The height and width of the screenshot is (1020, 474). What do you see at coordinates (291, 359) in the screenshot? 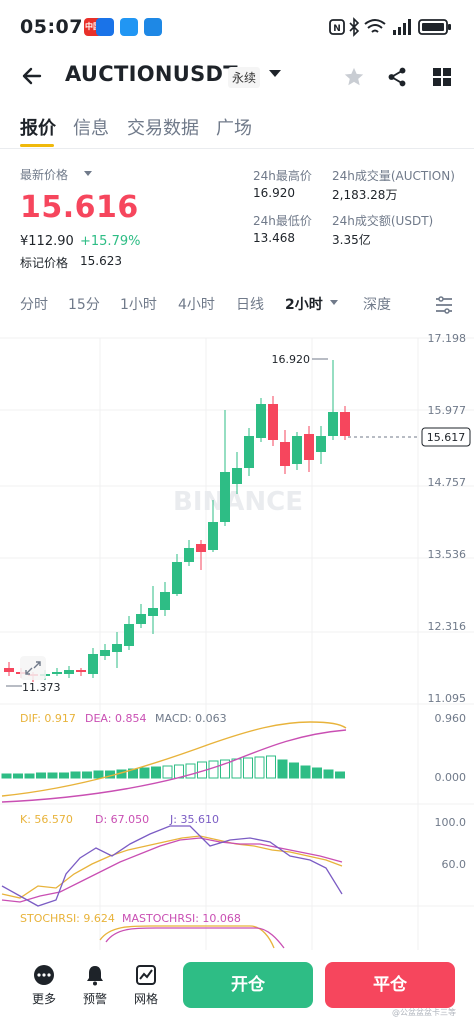
I see `max-price-label: 16.920` at bounding box center [291, 359].